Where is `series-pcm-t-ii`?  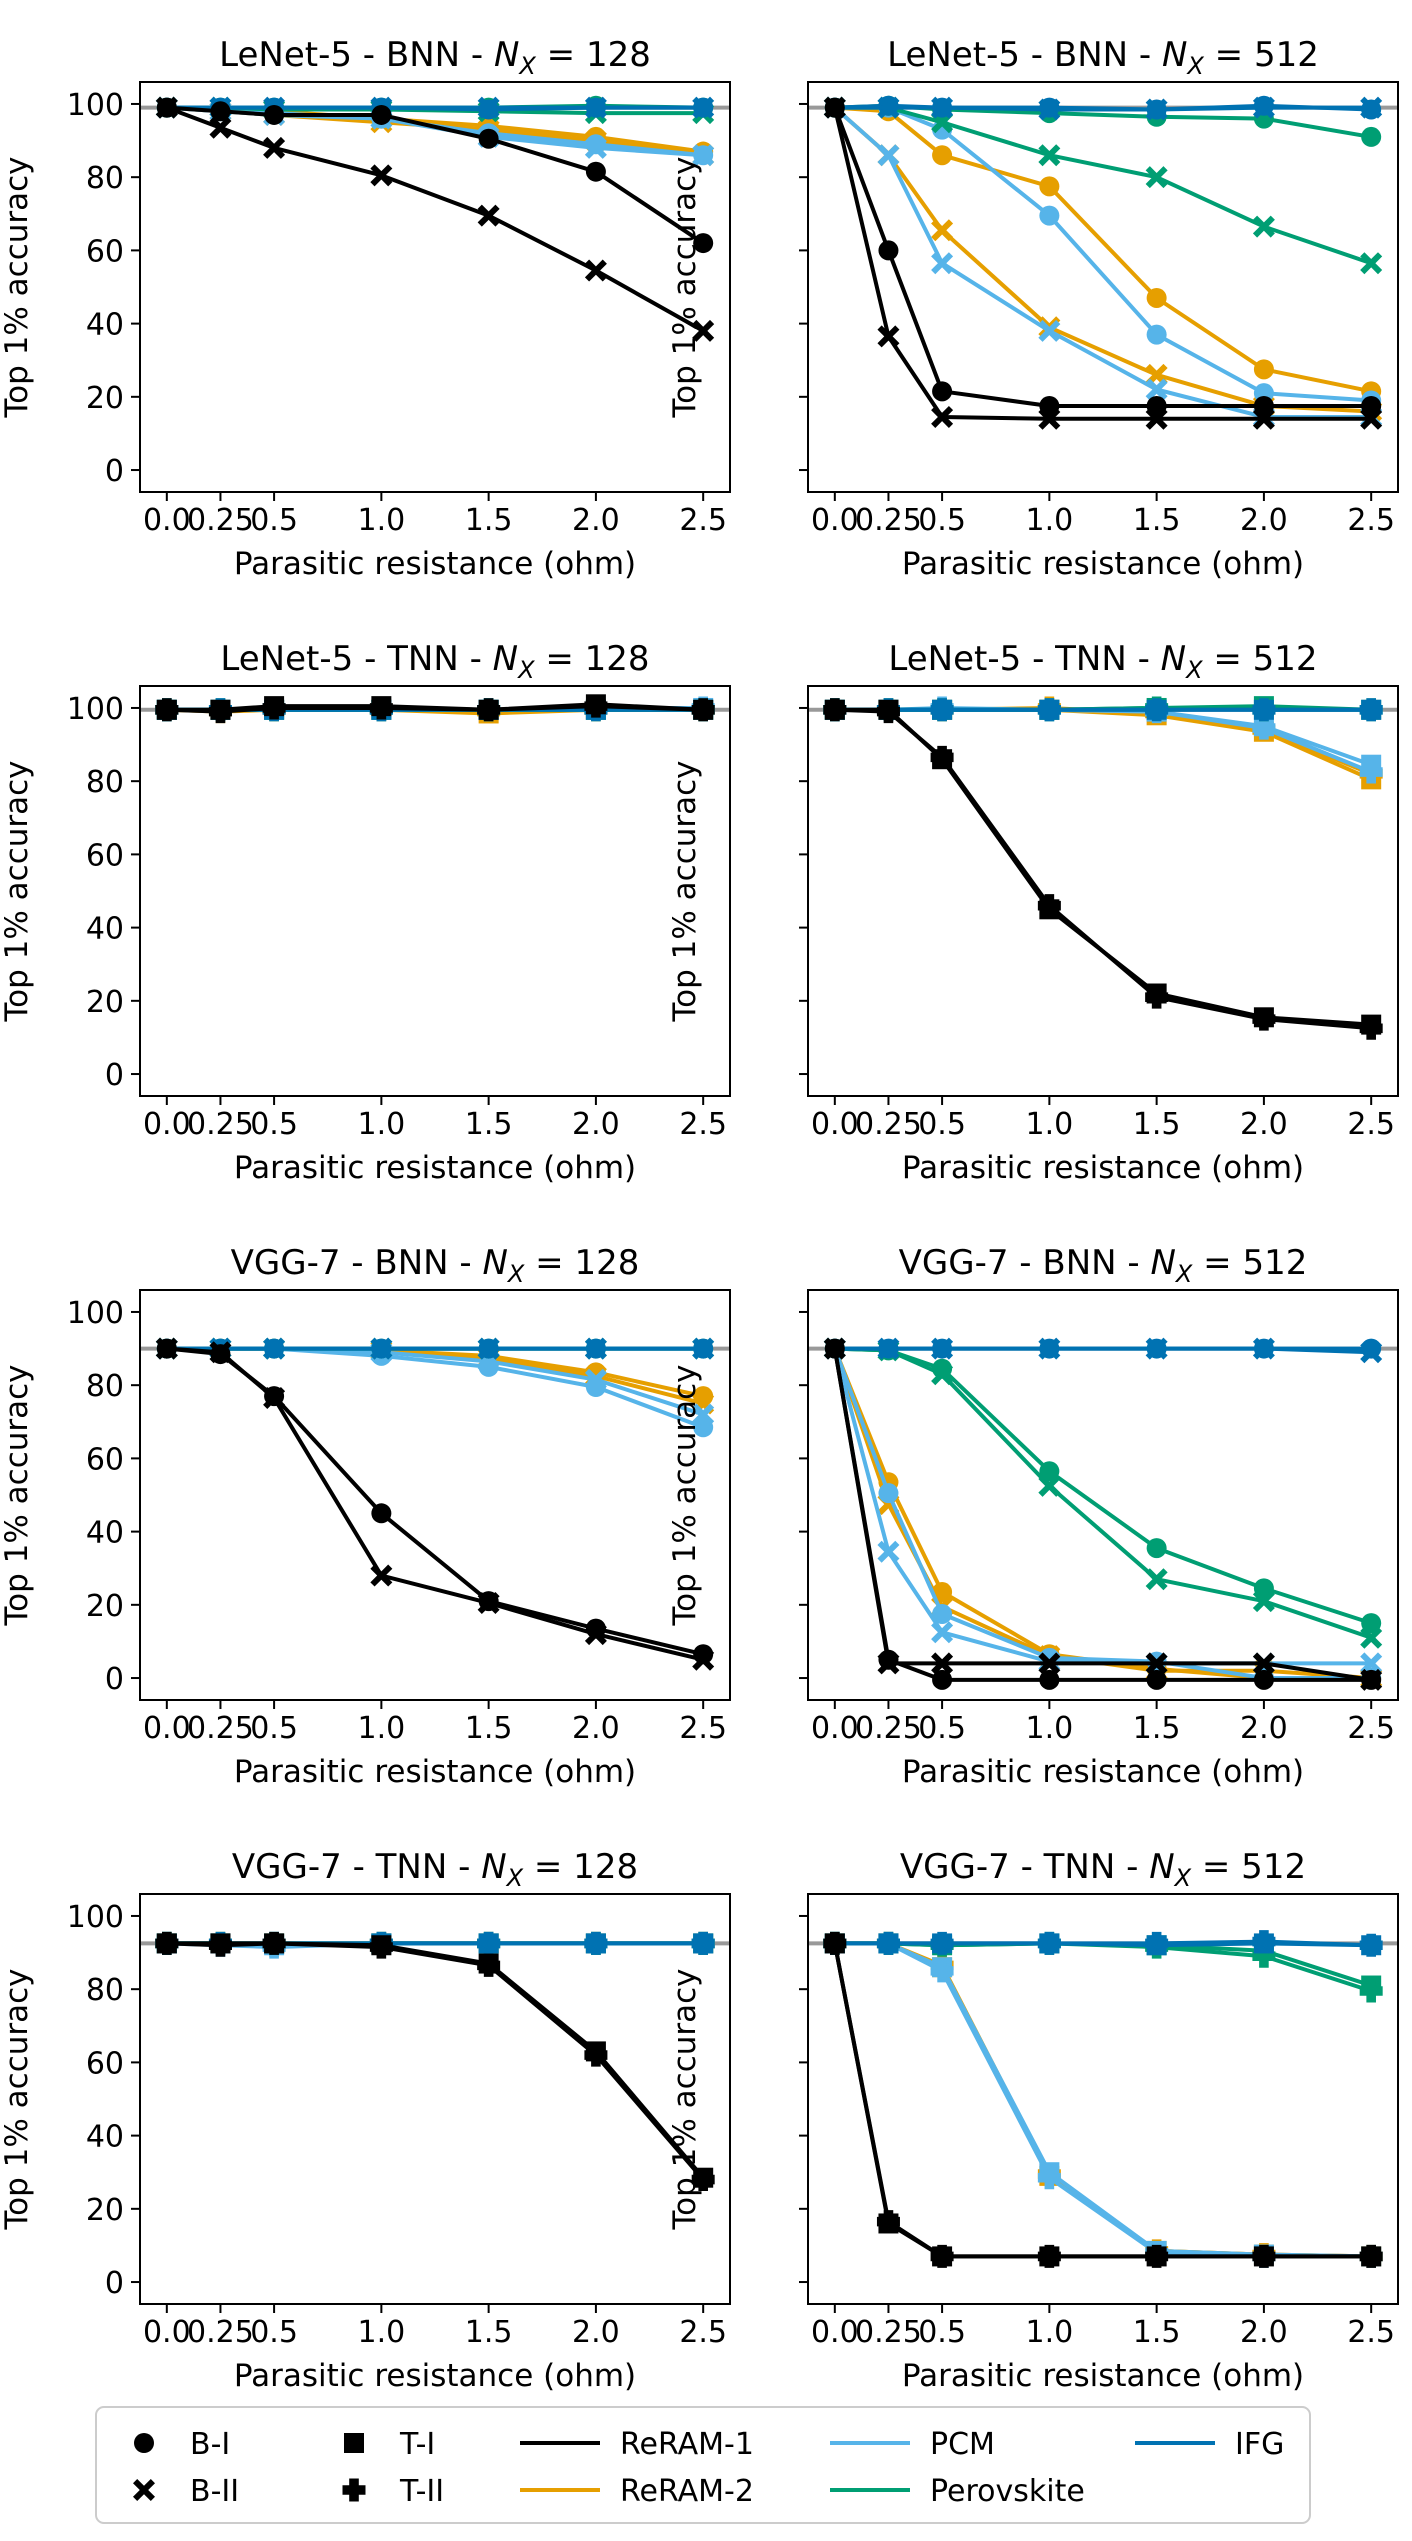
series-pcm-t-ii is located at coordinates (1103, 2099).